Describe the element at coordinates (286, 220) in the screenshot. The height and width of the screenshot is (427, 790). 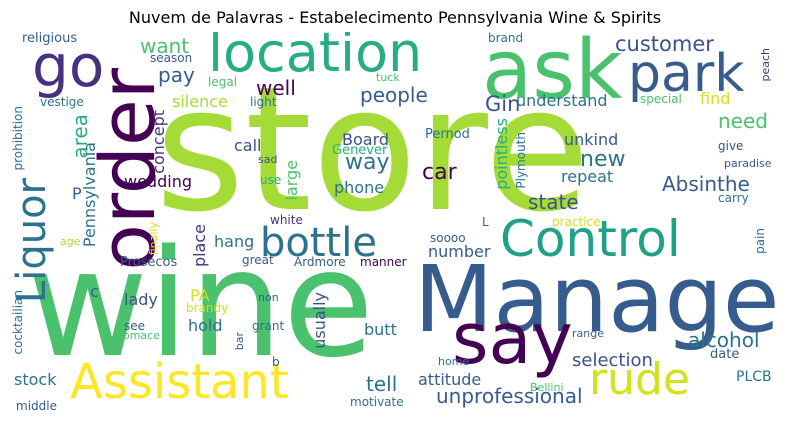
I see `word-white: white` at that location.